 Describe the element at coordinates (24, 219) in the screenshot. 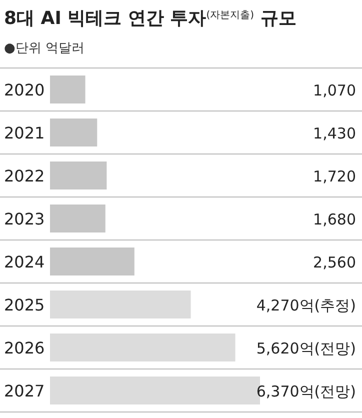

I see `y-tick-label: 2023` at that location.